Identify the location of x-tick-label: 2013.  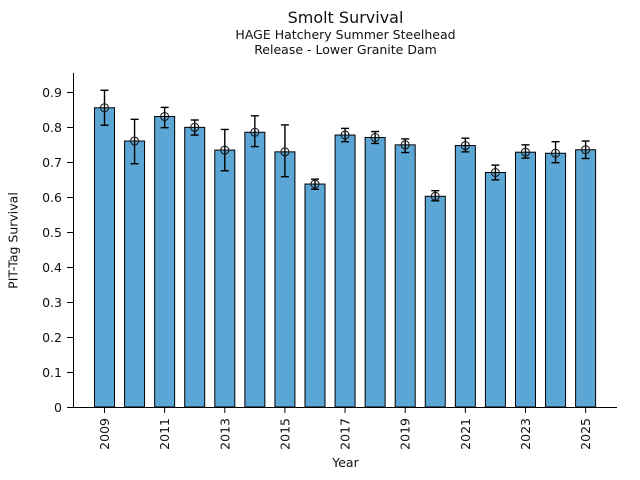
(224, 434).